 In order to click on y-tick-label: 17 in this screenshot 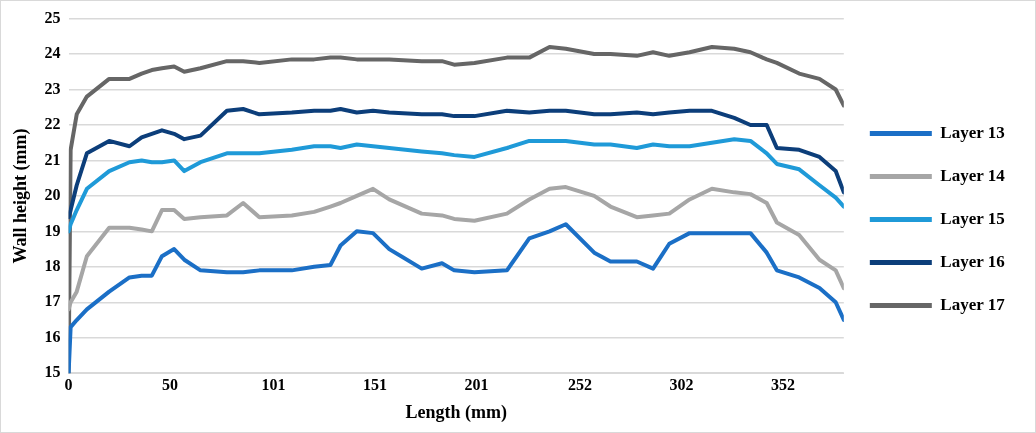, I will do `click(52, 301)`.